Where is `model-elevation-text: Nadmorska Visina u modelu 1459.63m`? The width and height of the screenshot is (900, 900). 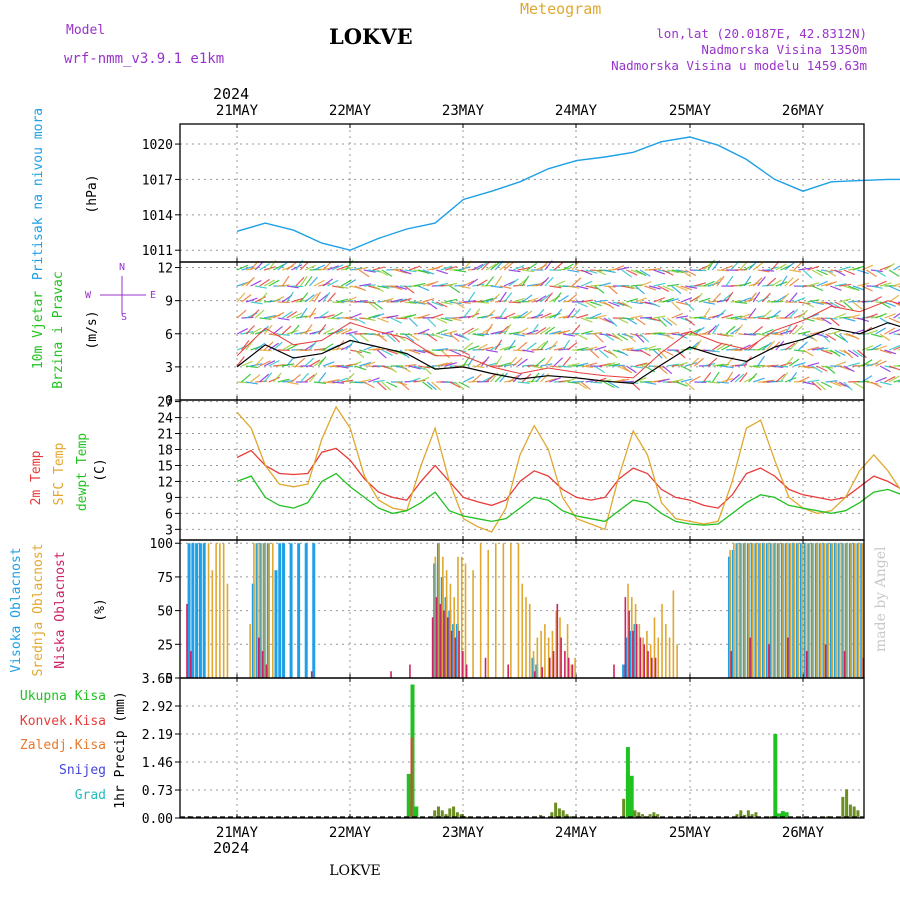 model-elevation-text: Nadmorska Visina u modelu 1459.63m is located at coordinates (739, 65).